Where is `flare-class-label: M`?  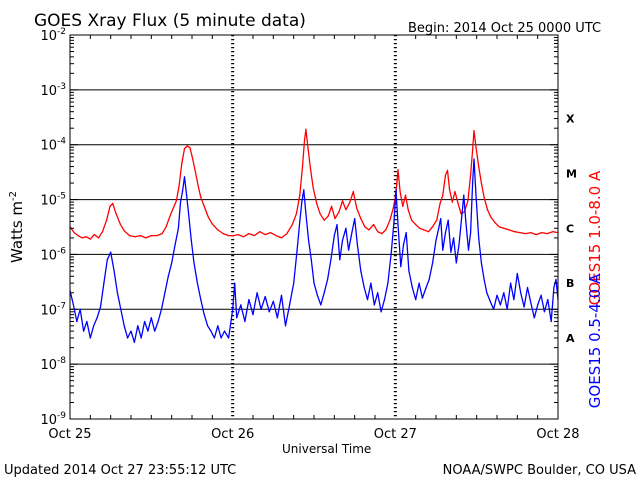
flare-class-label: M is located at coordinates (571, 173).